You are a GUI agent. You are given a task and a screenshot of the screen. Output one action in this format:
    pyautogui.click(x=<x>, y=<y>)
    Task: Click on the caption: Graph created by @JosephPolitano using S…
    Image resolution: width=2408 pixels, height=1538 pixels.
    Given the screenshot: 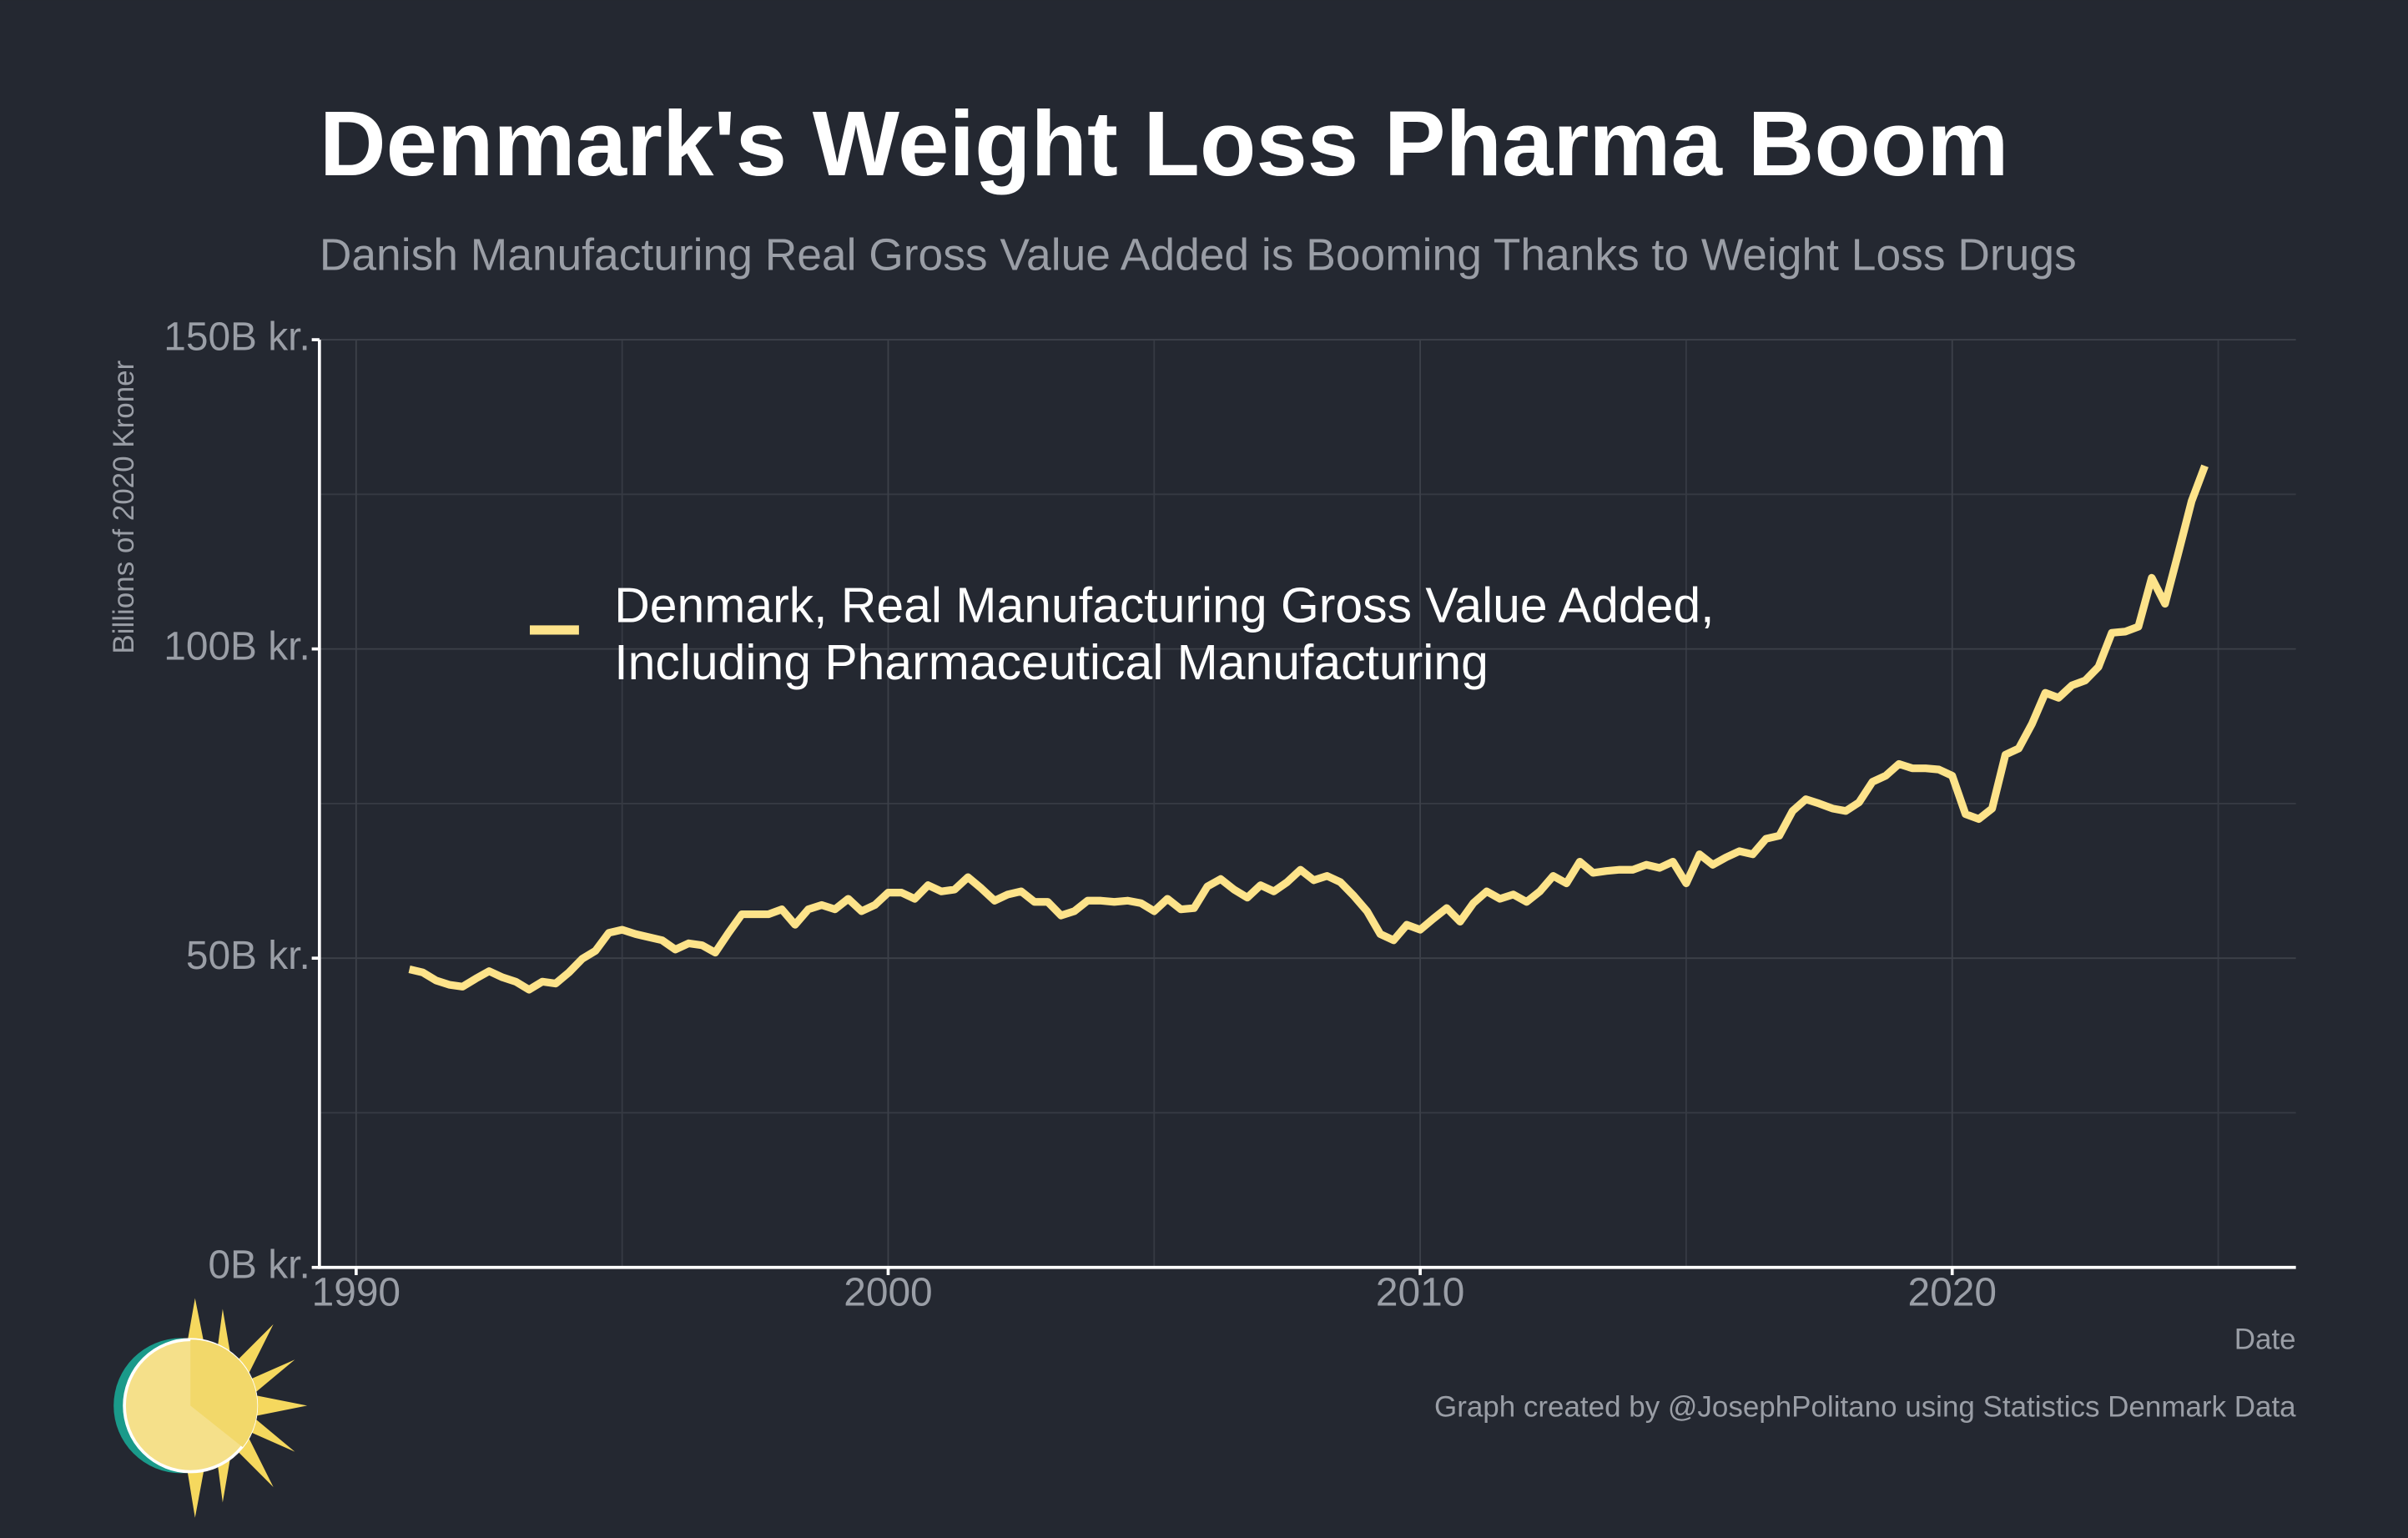 What is the action you would take?
    pyautogui.click(x=1865, y=1406)
    